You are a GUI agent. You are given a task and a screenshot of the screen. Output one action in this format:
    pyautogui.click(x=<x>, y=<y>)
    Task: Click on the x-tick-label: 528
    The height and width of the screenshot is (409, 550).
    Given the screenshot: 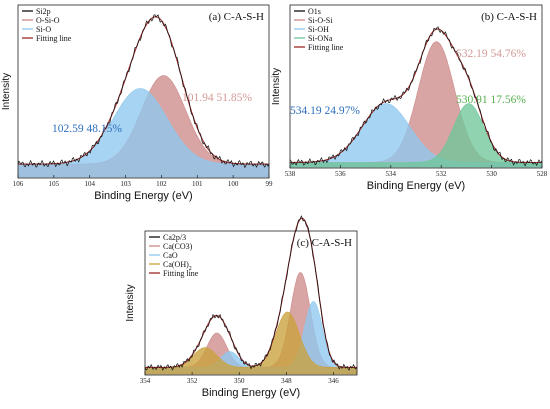 What is the action you would take?
    pyautogui.click(x=542, y=174)
    